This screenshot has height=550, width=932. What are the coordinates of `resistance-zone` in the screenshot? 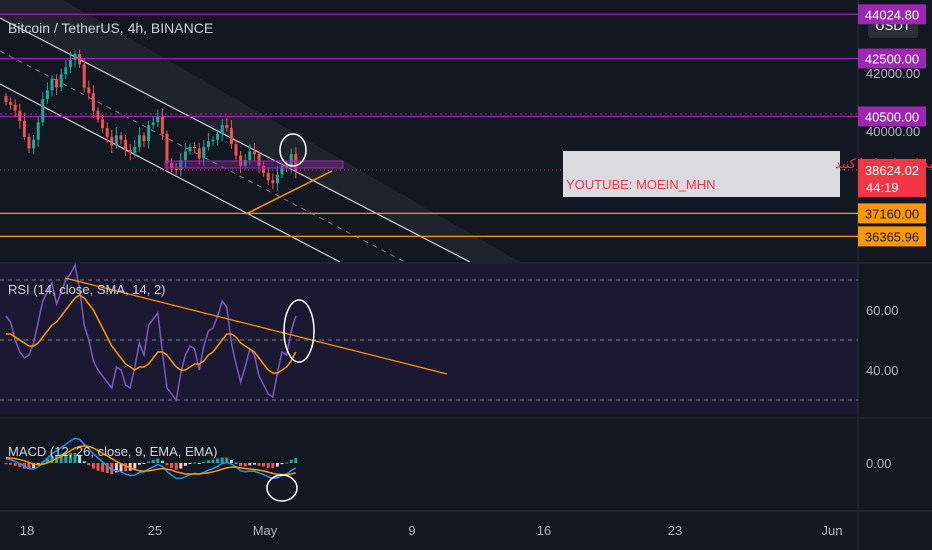 It's located at (254, 164).